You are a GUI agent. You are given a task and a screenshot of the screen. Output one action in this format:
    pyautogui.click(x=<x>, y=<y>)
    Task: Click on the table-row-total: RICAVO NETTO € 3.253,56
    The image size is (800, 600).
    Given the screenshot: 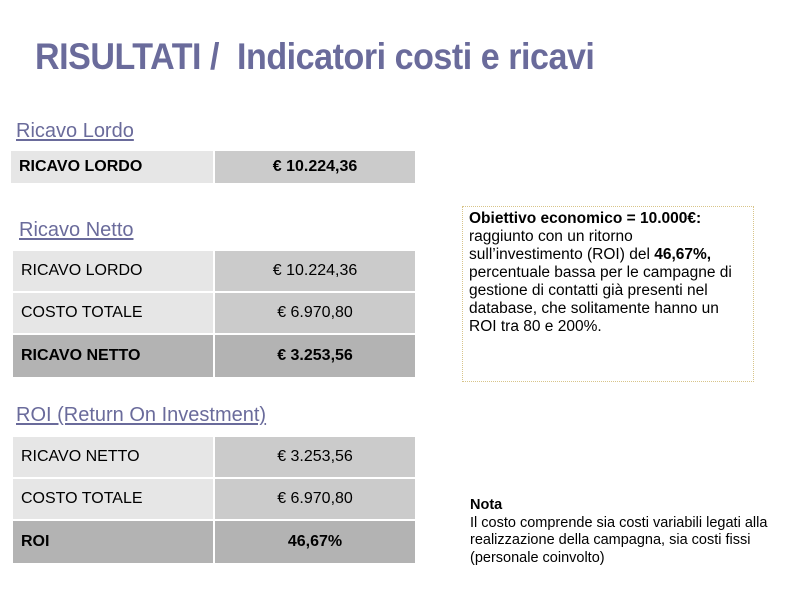 What is the action you would take?
    pyautogui.click(x=214, y=357)
    